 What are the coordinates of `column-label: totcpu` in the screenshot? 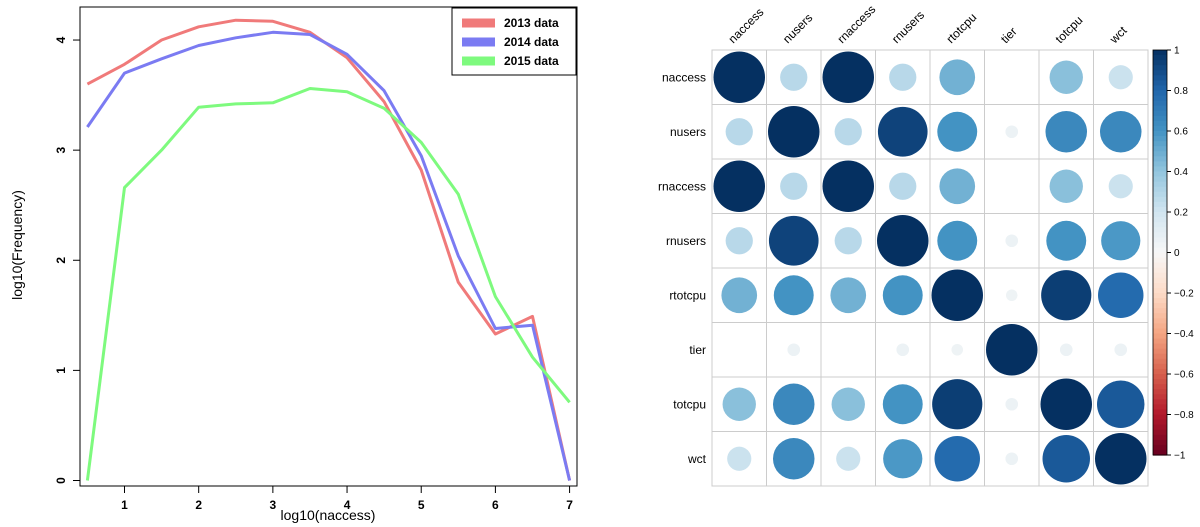 It's located at (1068, 29).